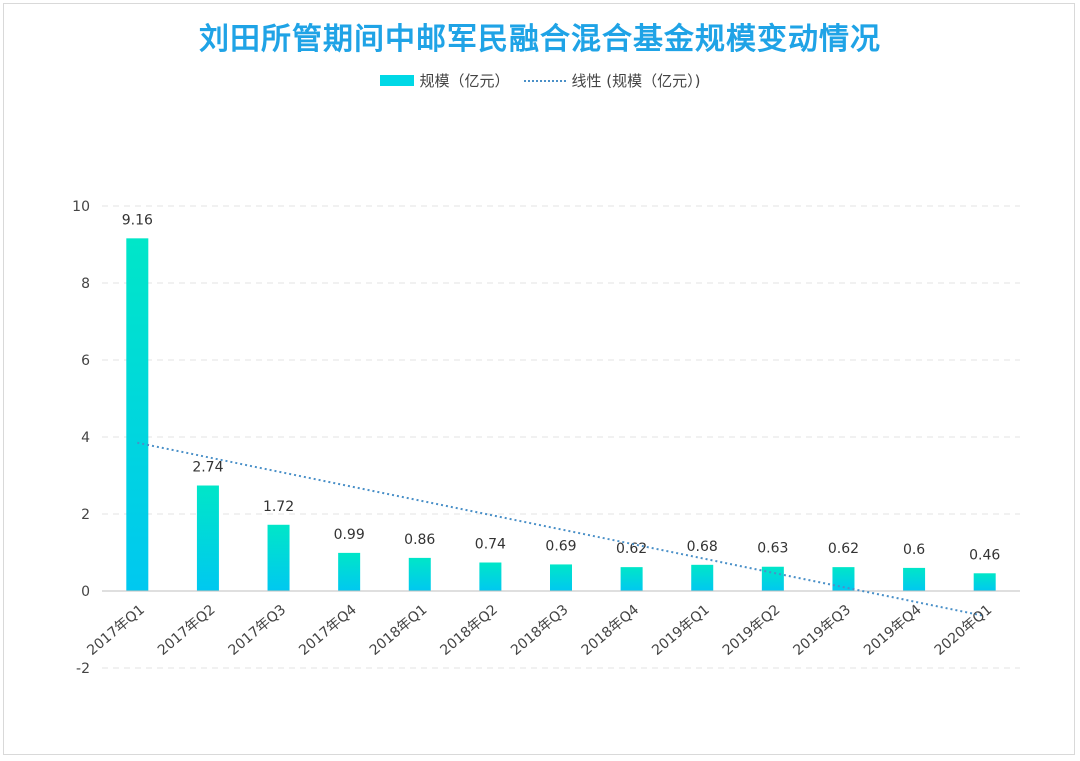  What do you see at coordinates (469, 630) in the screenshot?
I see `x-category-label: 2018年Q2` at bounding box center [469, 630].